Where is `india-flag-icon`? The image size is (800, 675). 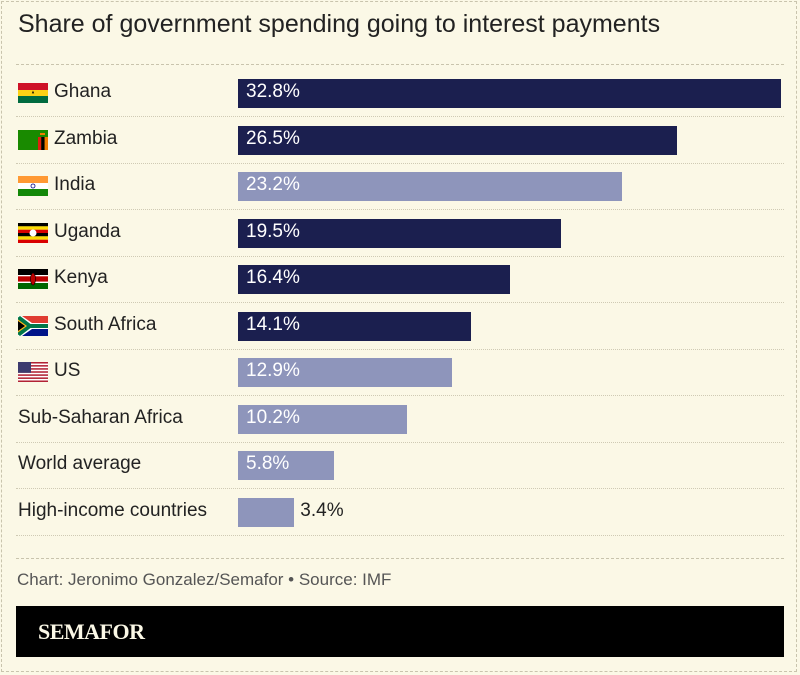
india-flag-icon is located at coordinates (33, 186).